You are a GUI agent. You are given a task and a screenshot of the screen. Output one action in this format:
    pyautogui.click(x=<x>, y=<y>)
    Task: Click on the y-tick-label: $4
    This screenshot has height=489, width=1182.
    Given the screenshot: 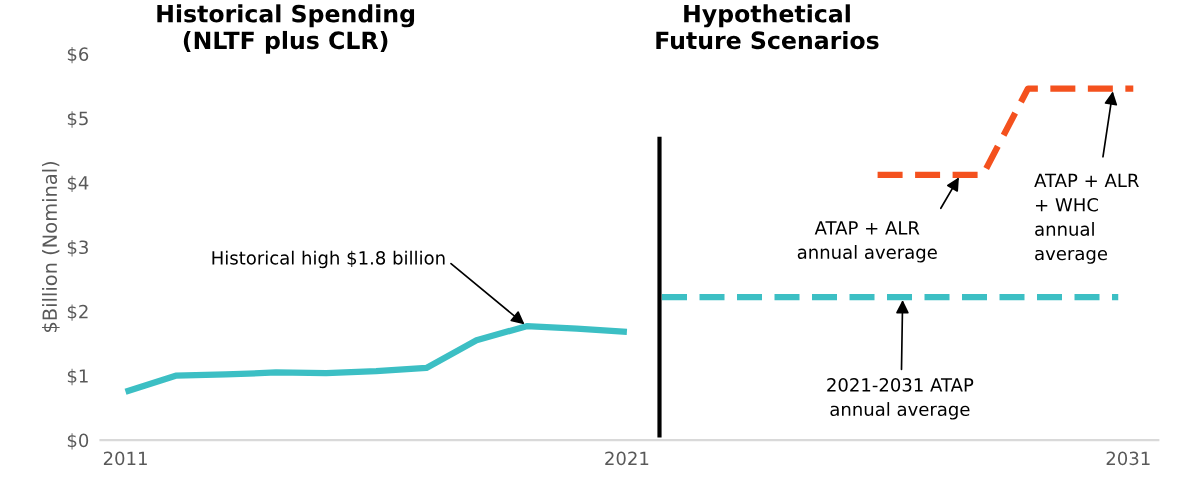 What is the action you would take?
    pyautogui.click(x=78, y=184)
    